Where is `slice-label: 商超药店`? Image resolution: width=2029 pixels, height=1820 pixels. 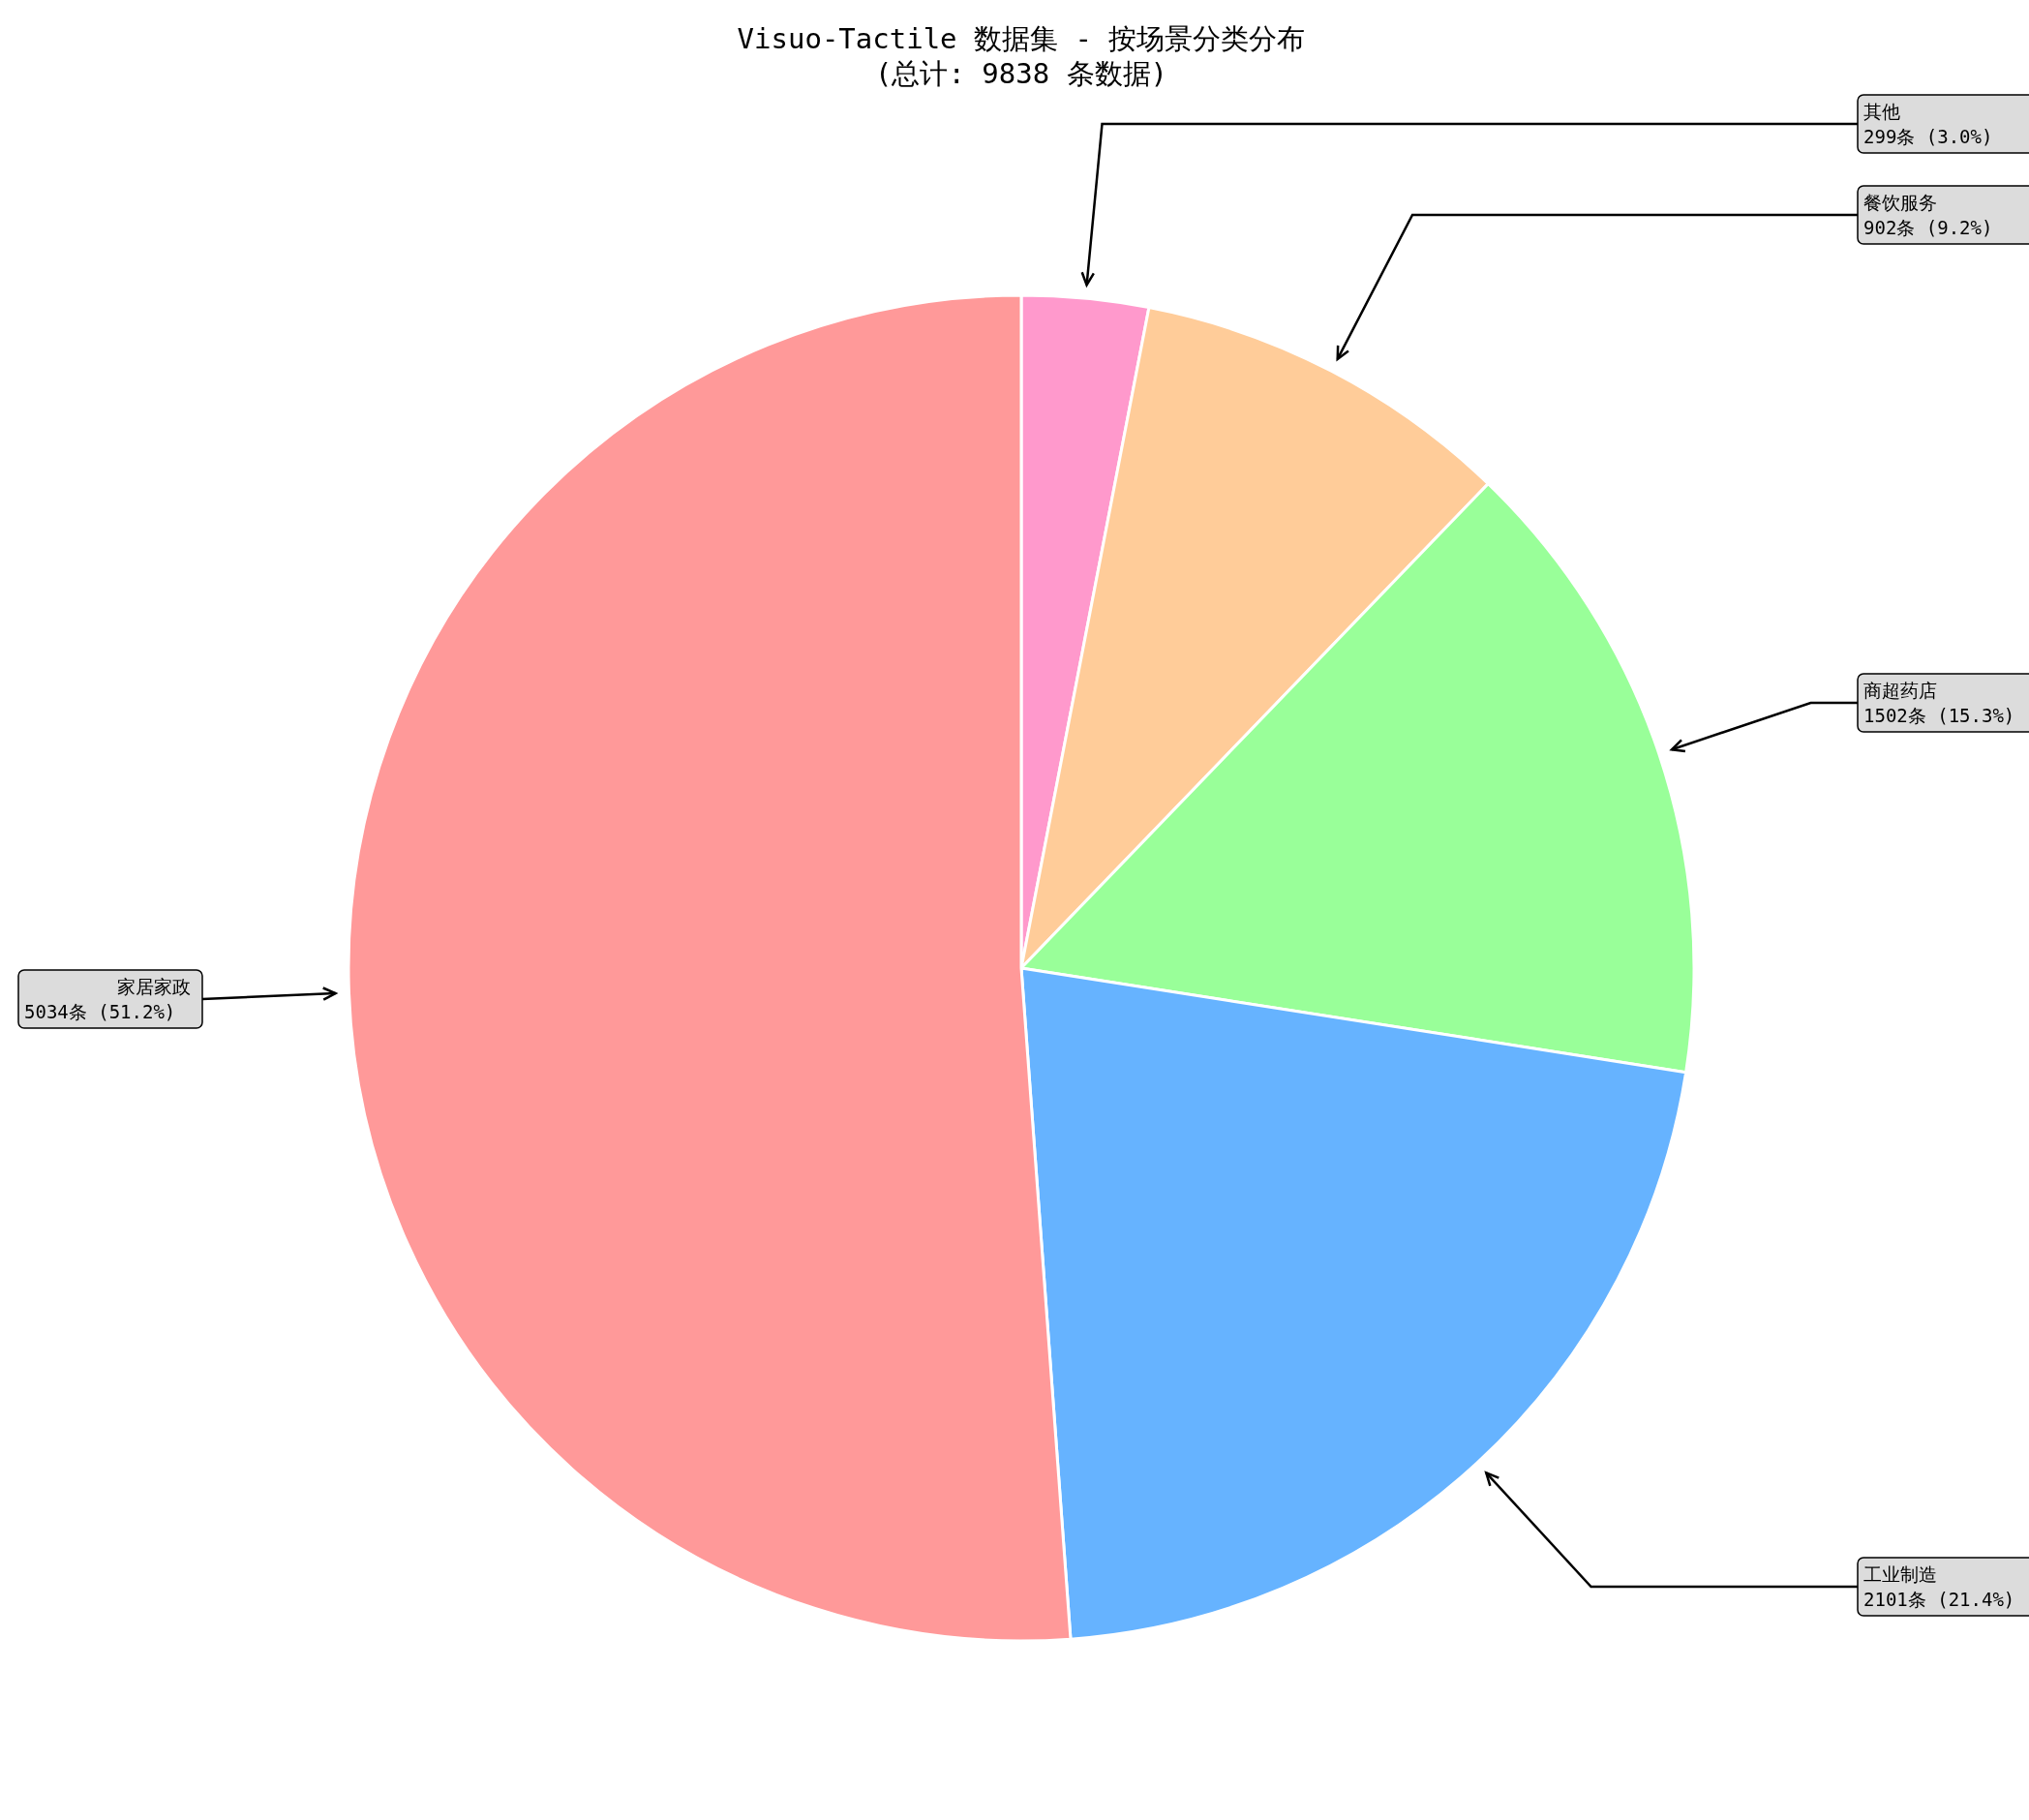 slice-label: 商超药店 is located at coordinates (1900, 690).